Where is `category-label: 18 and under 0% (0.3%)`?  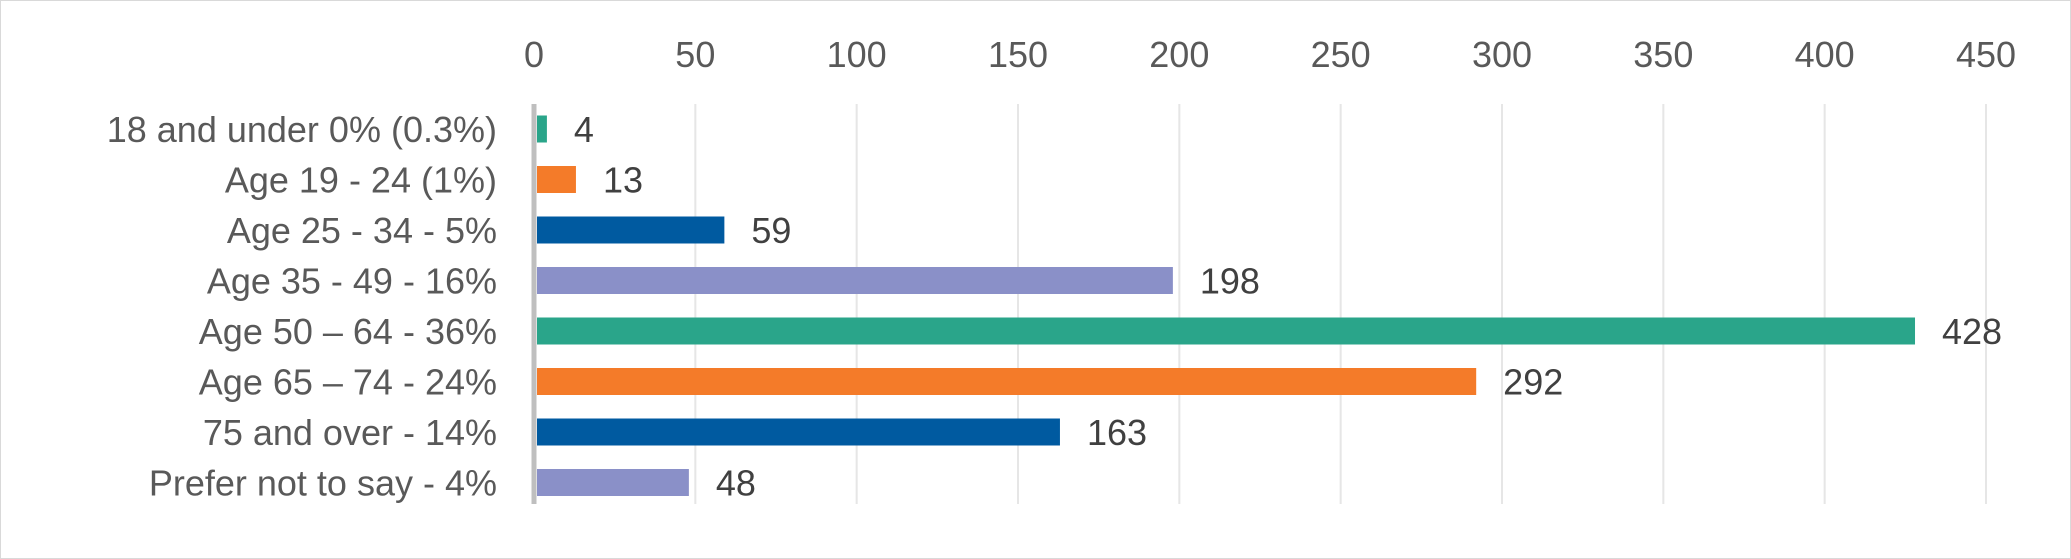 category-label: 18 and under 0% (0.3%) is located at coordinates (302, 129).